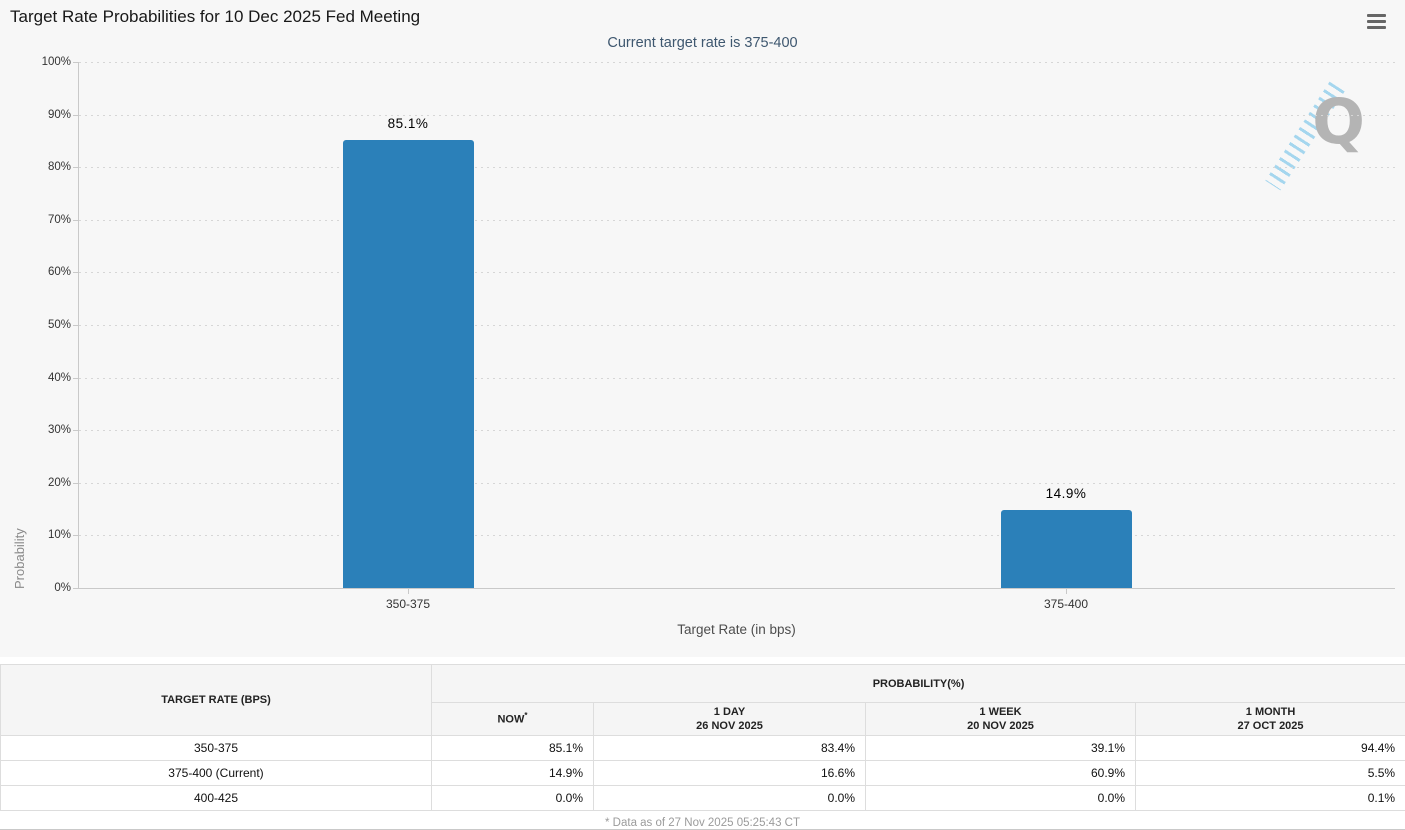  I want to click on table-row: 375-400 (Current) 14.9% 16.6% 60.9% 5.5%, so click(702, 773).